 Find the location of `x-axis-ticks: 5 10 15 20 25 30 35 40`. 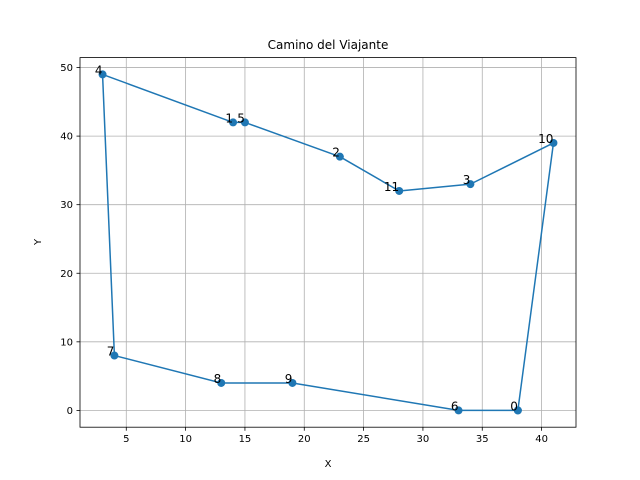

x-axis-ticks: 5 10 15 20 25 30 35 40 is located at coordinates (335, 436).